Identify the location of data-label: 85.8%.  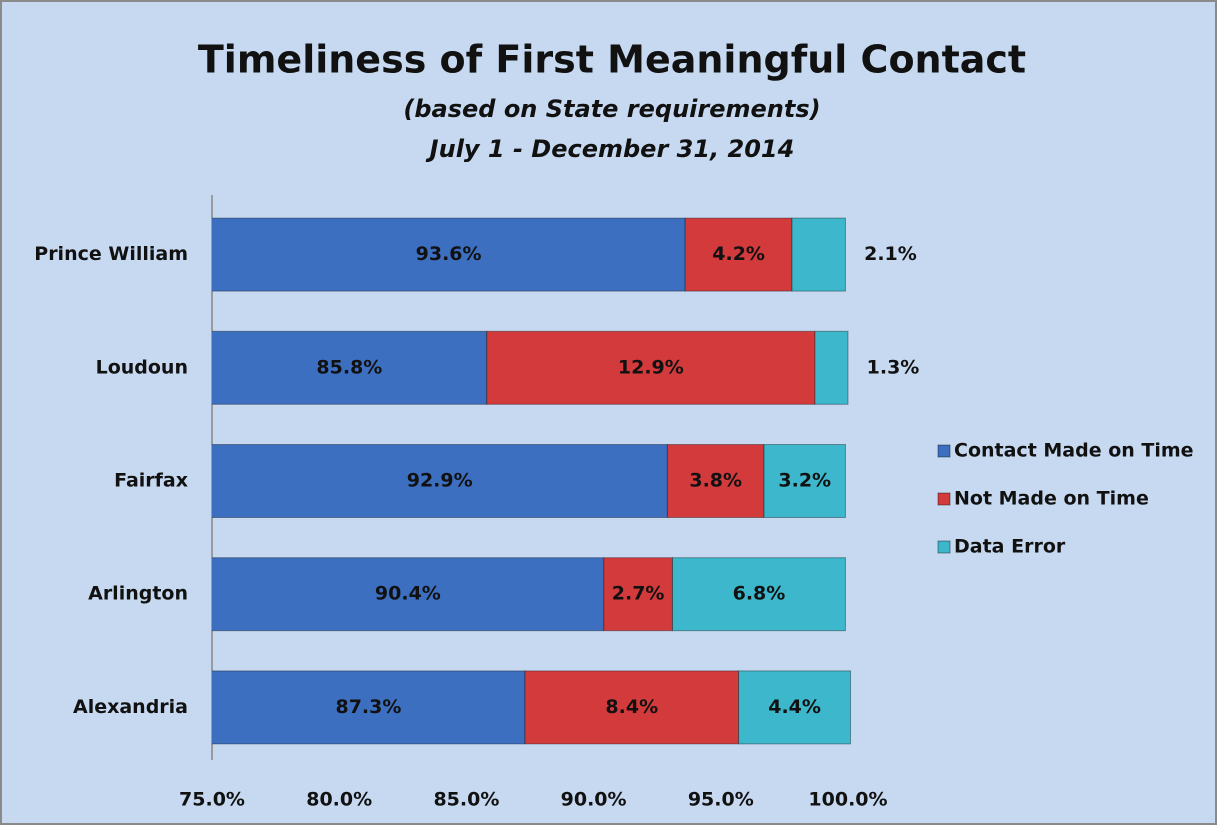
(349, 367).